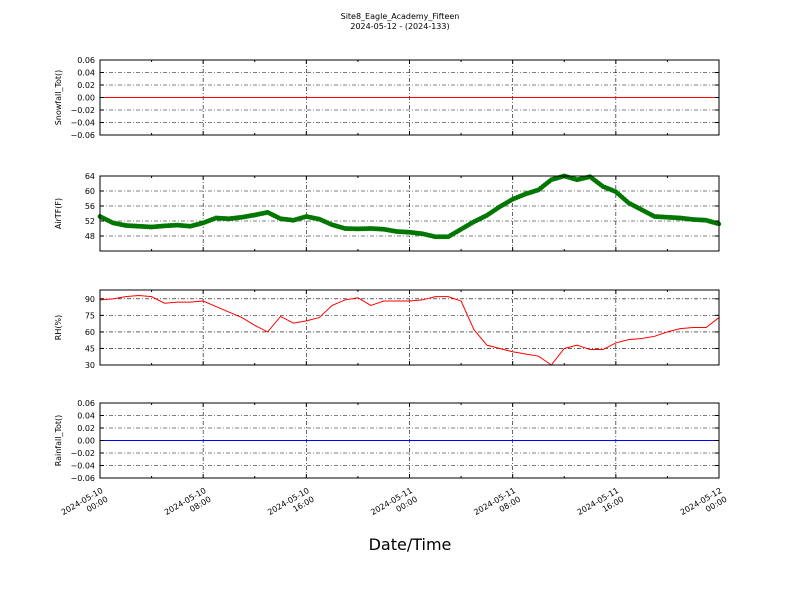 The width and height of the screenshot is (800, 600). Describe the element at coordinates (90, 236) in the screenshot. I see `y-tick-label: 48` at that location.